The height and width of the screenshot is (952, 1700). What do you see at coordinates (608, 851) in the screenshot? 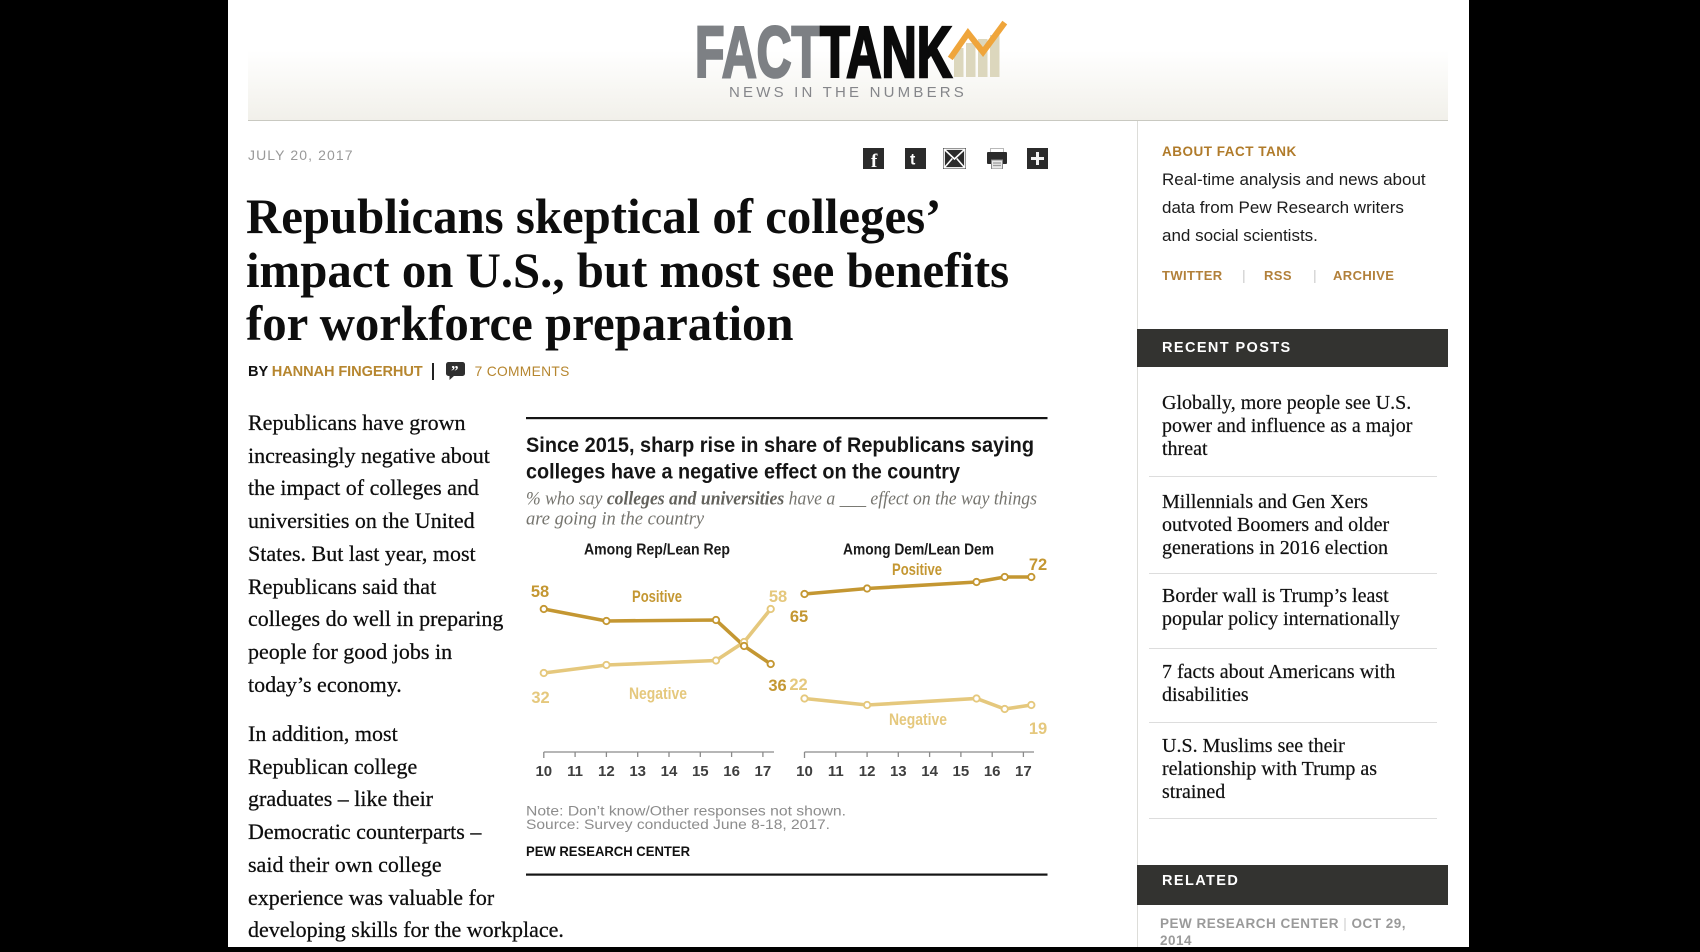
I see `svg-text: PEW RESEARCH CENTER` at bounding box center [608, 851].